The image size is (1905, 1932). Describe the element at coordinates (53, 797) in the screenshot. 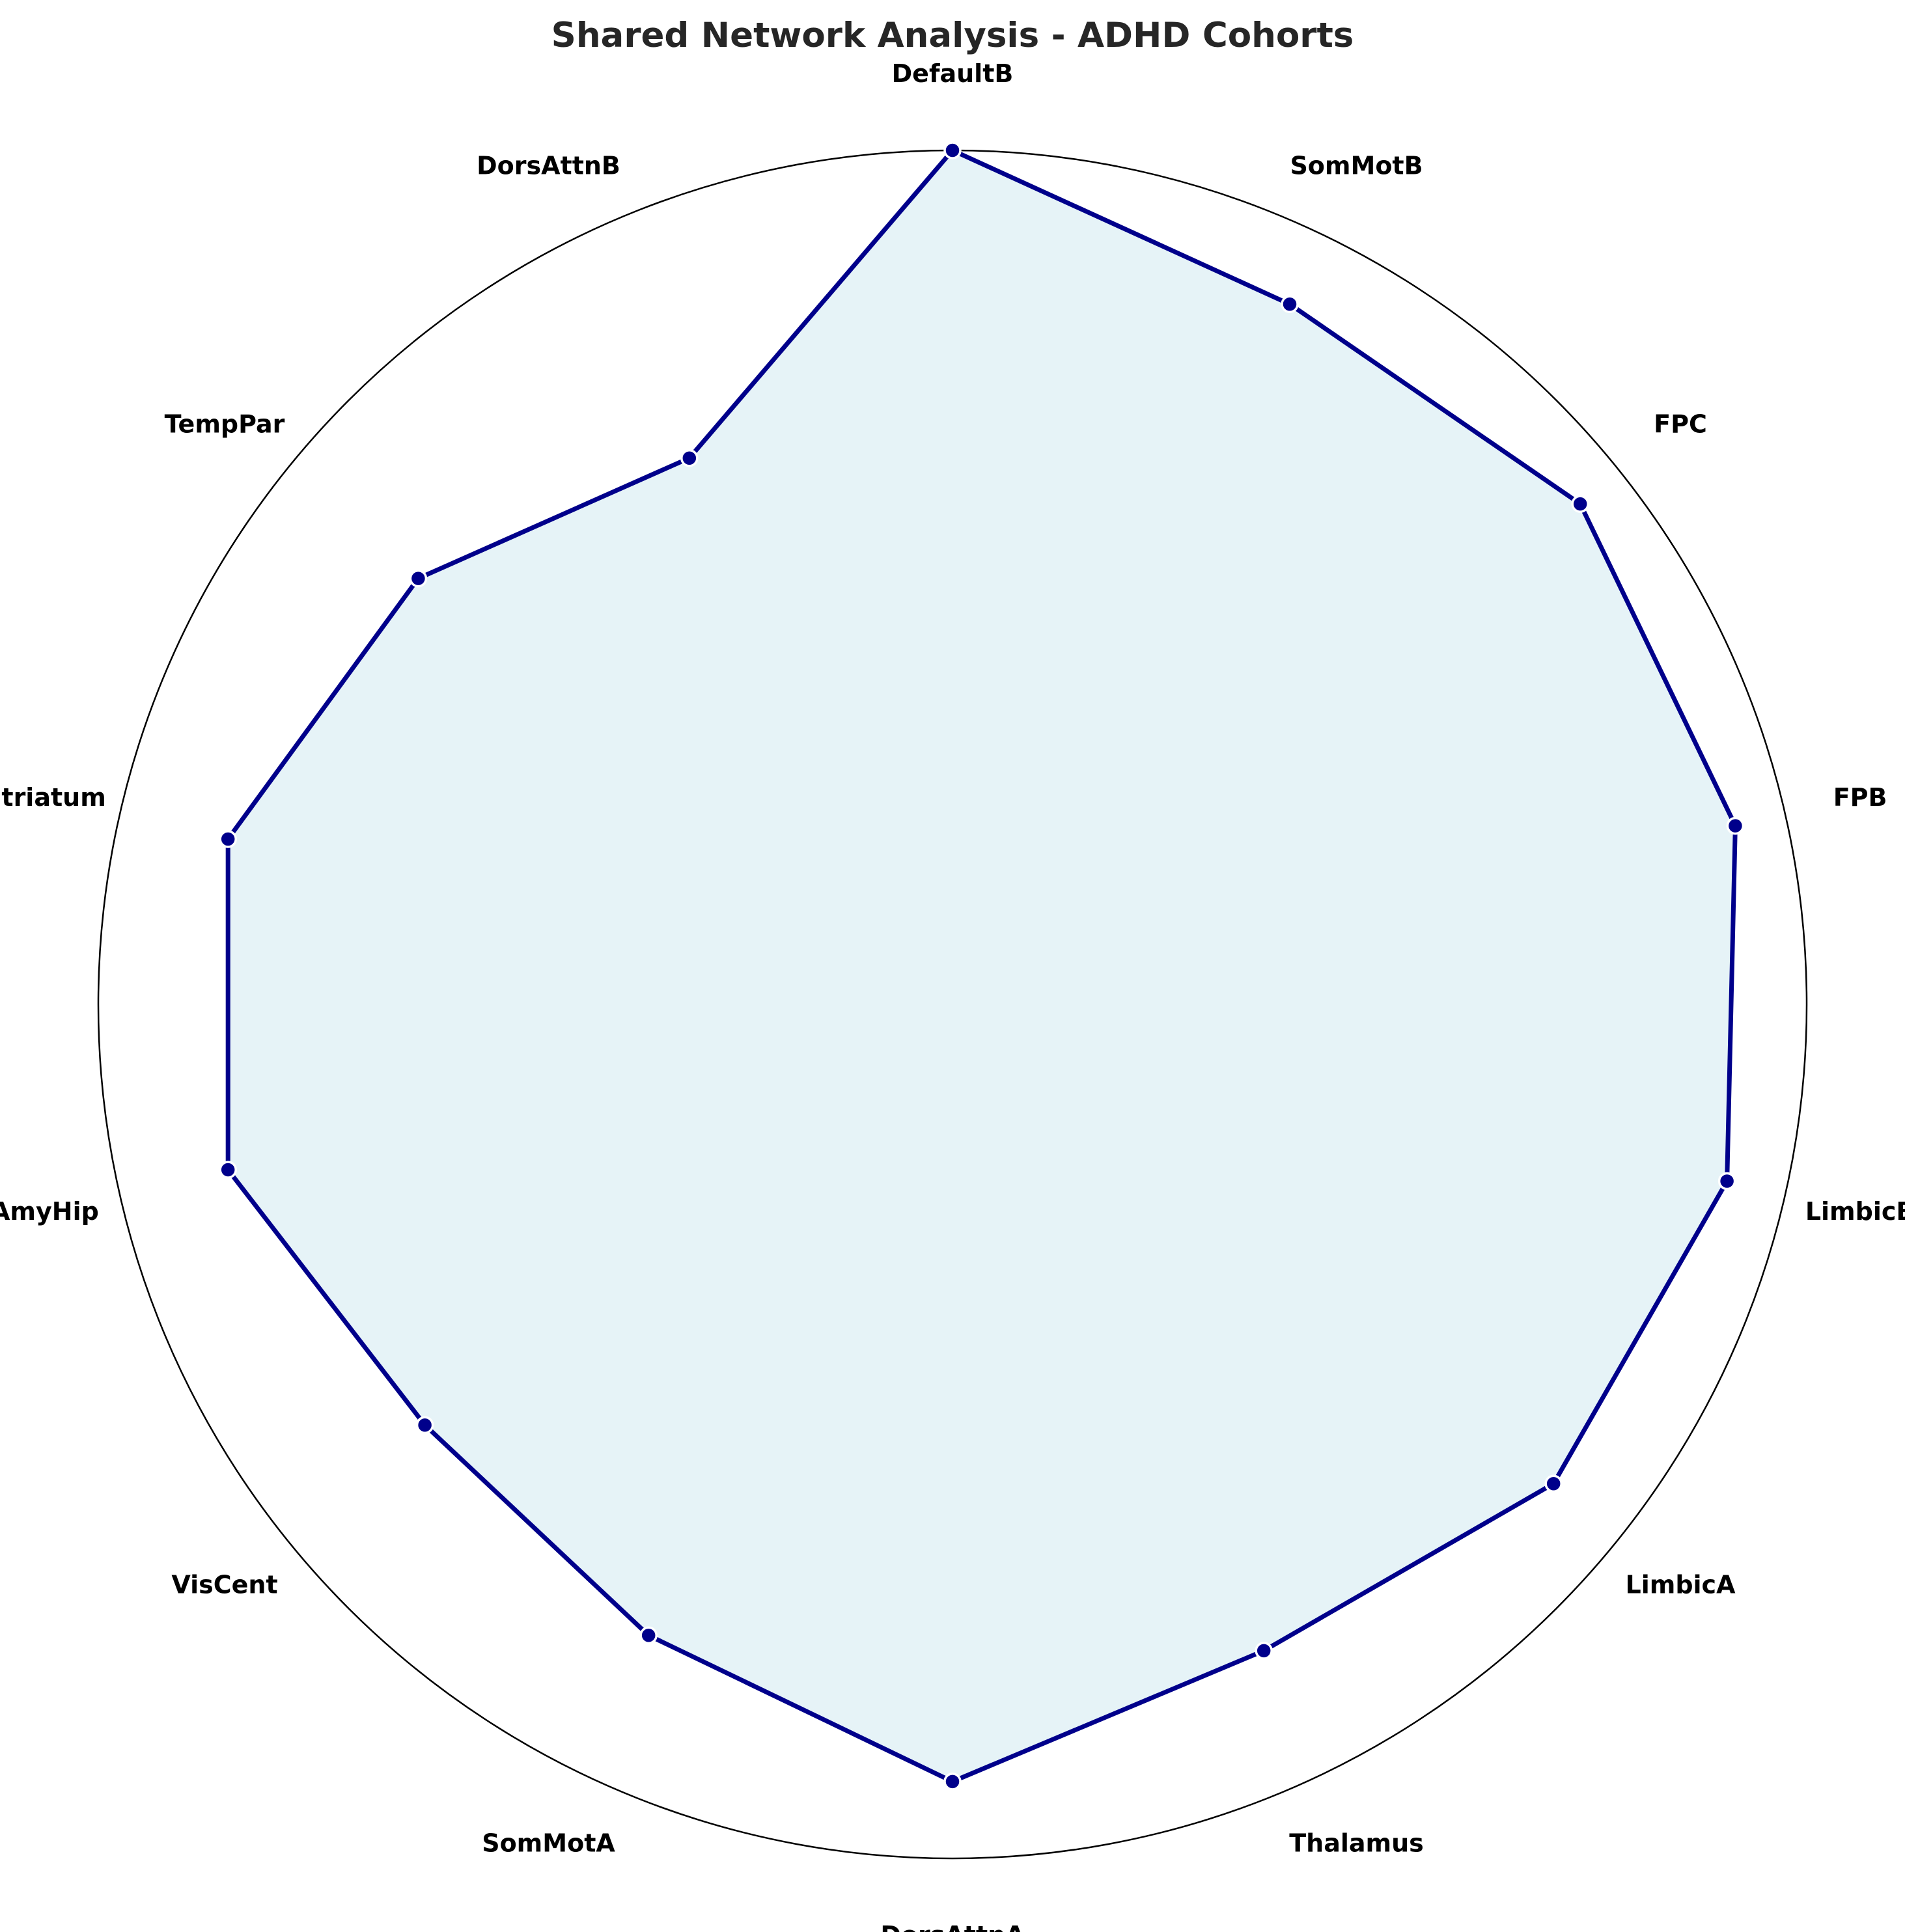

I see `category-label-striatum: Striatum` at that location.